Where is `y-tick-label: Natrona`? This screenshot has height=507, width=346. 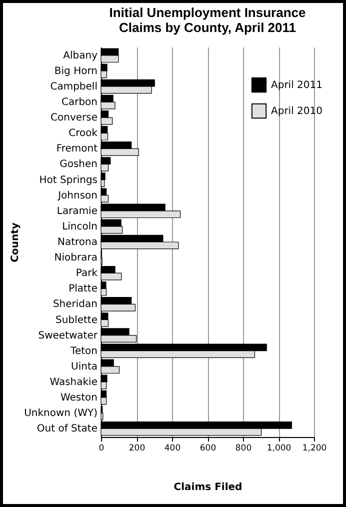
y-tick-label: Natrona is located at coordinates (77, 242).